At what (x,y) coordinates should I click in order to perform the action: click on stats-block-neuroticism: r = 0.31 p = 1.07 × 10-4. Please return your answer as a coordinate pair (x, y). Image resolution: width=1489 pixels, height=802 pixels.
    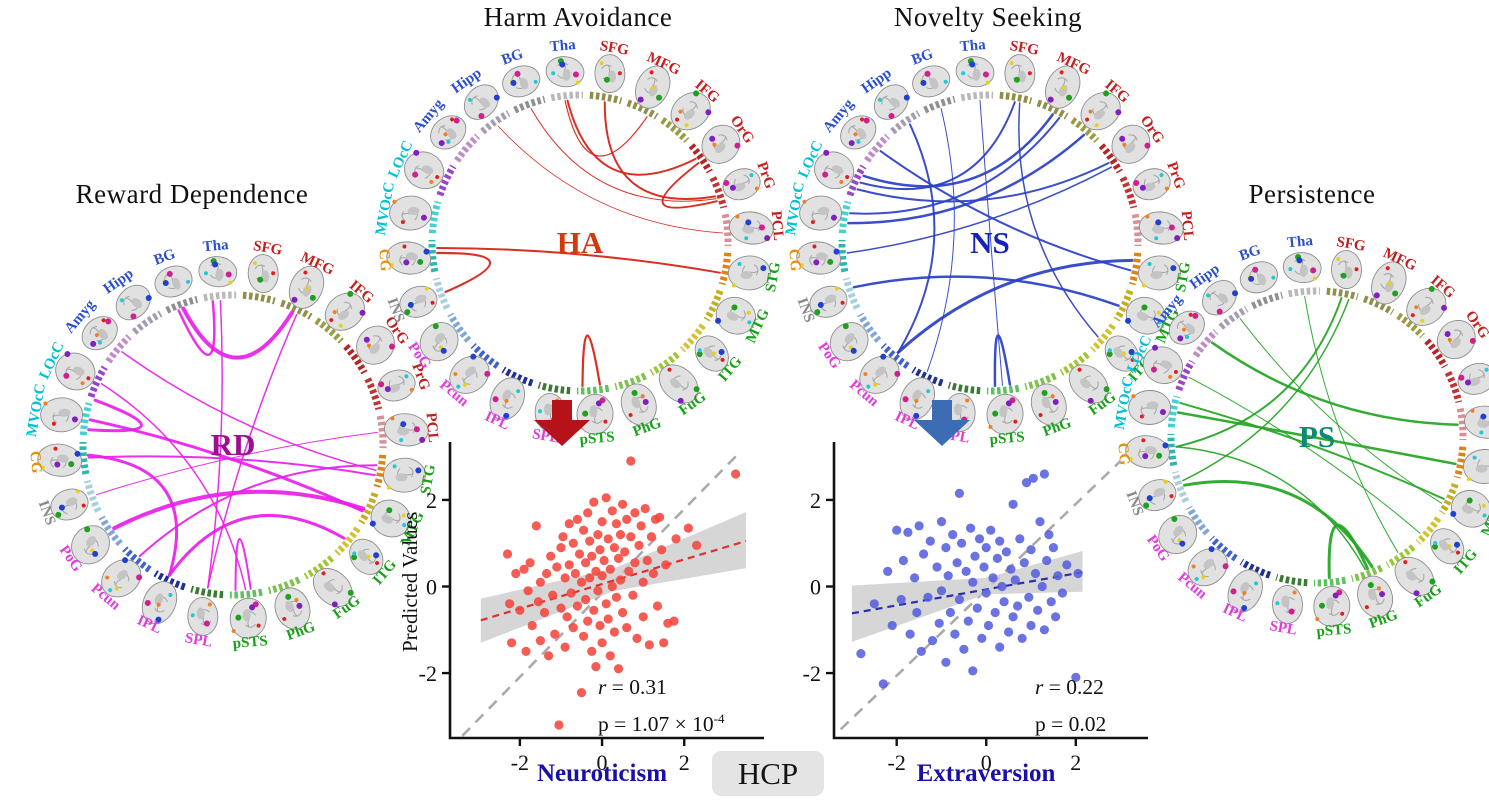
    Looking at the image, I should click on (661, 706).